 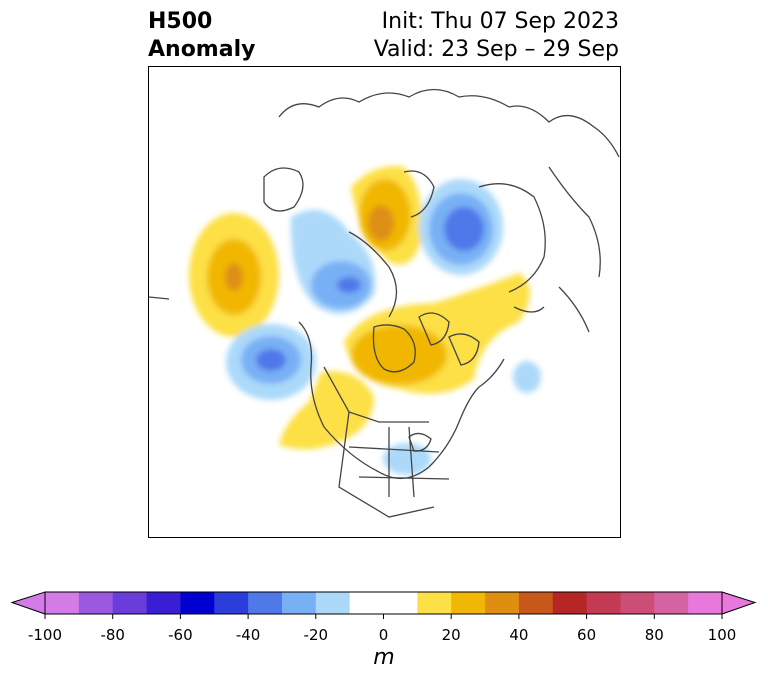 I want to click on anomaly-positive-hudson-core, so click(x=399, y=355).